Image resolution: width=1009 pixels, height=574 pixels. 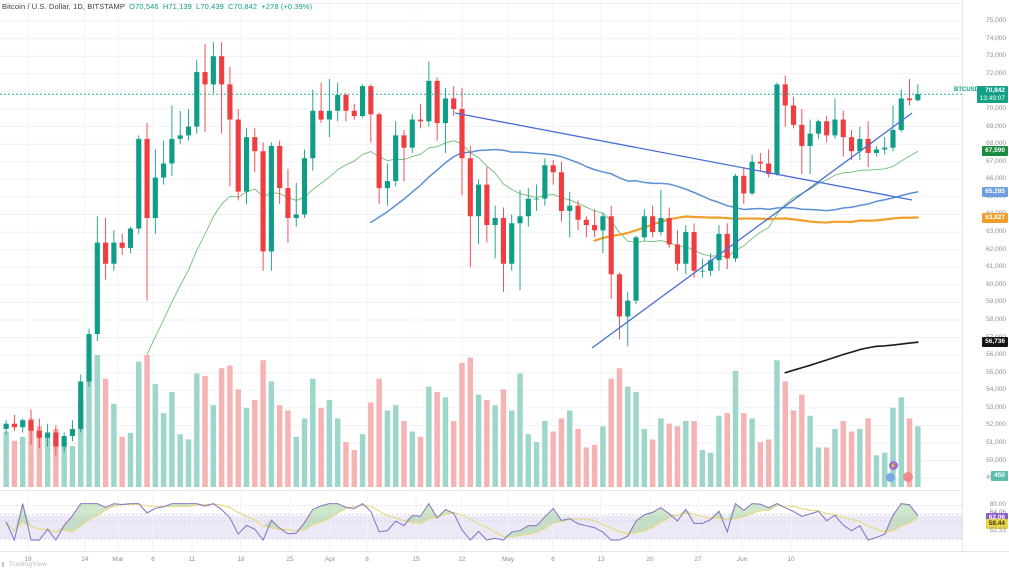 I want to click on marker-icon-flag-right, so click(x=908, y=477).